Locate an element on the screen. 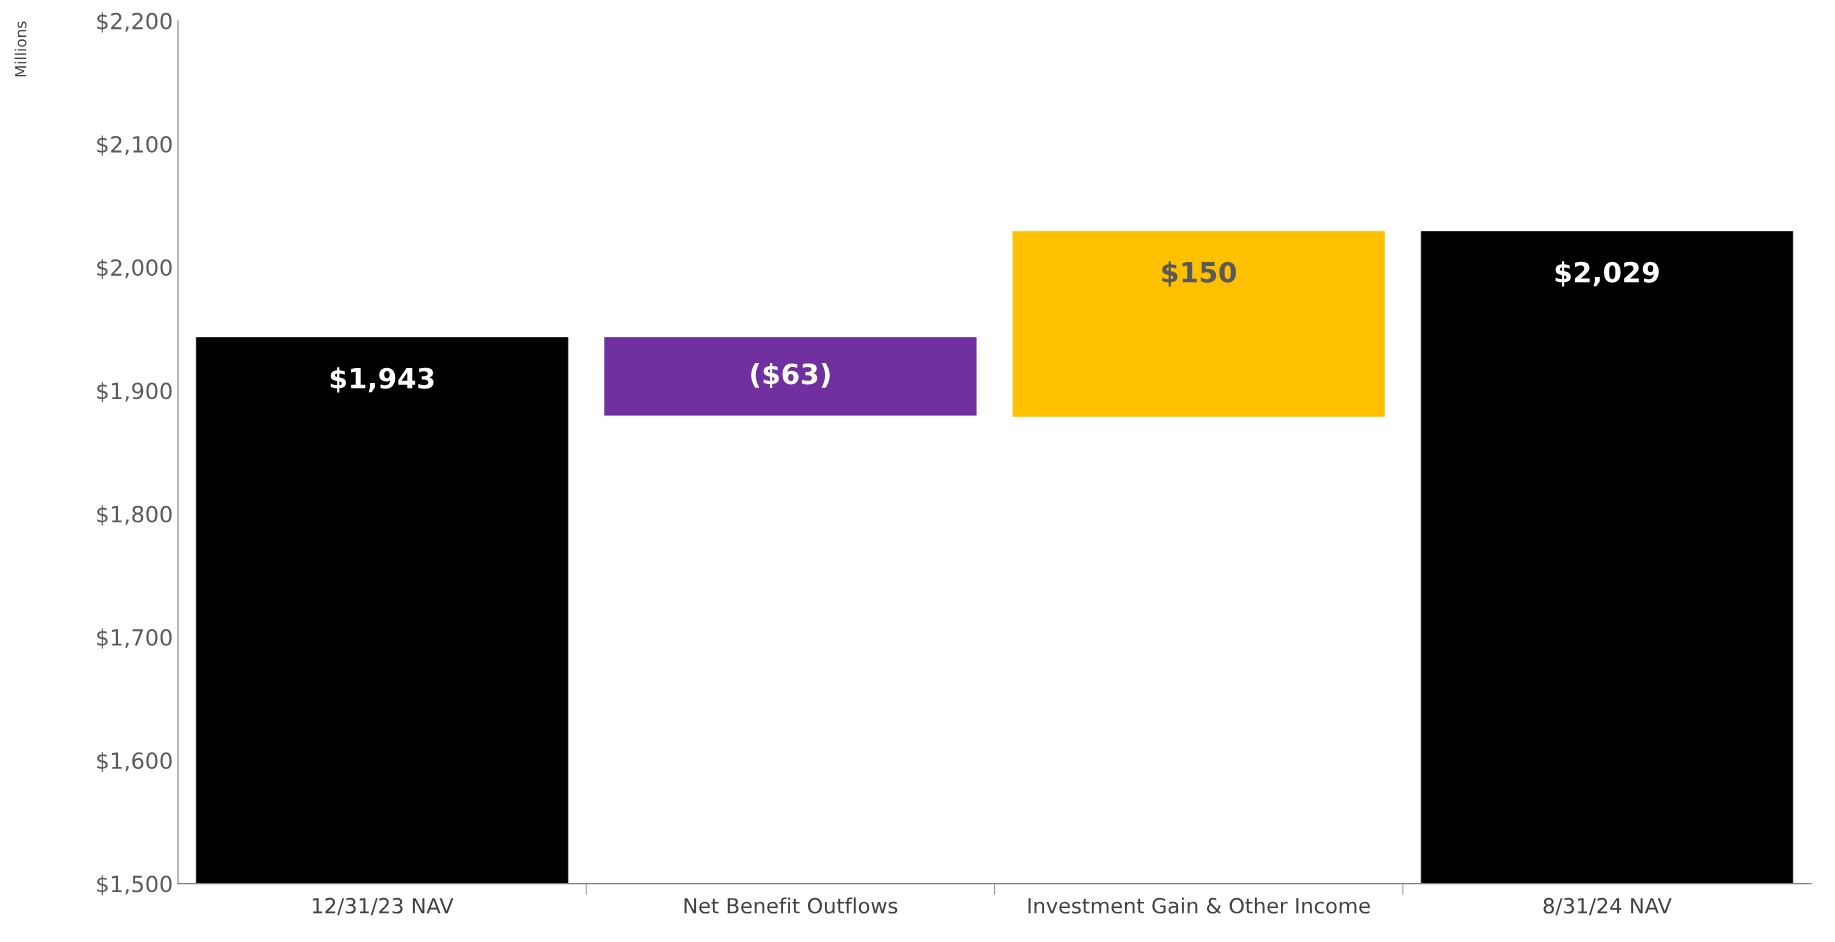 This screenshot has height=942, width=1835. x-tick-label: 12/31/23 NAV is located at coordinates (383, 906).